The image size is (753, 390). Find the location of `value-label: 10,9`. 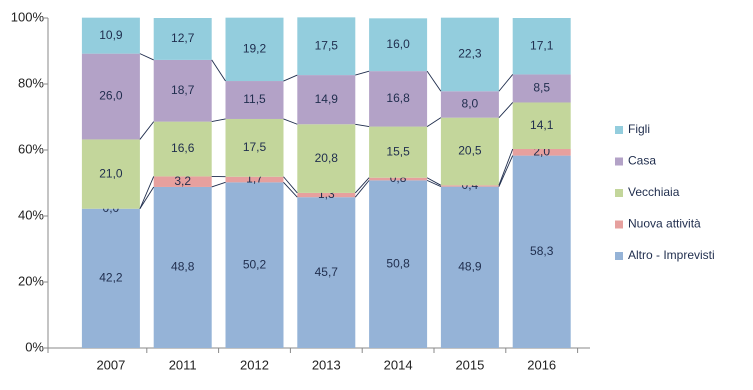

value-label: 10,9 is located at coordinates (111, 35).